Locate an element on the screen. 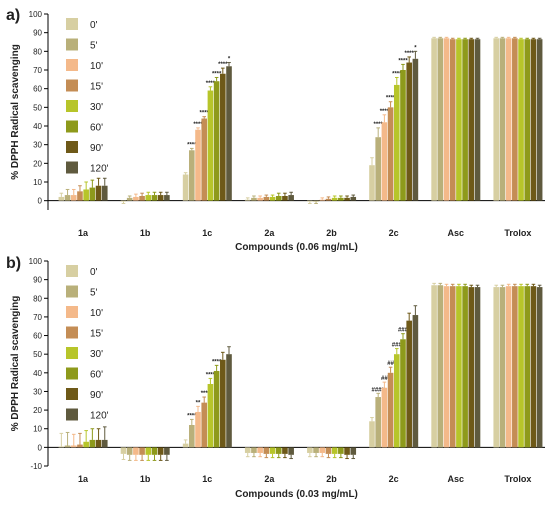 This screenshot has height=511, width=550. x-category-label: 1a is located at coordinates (83, 233).